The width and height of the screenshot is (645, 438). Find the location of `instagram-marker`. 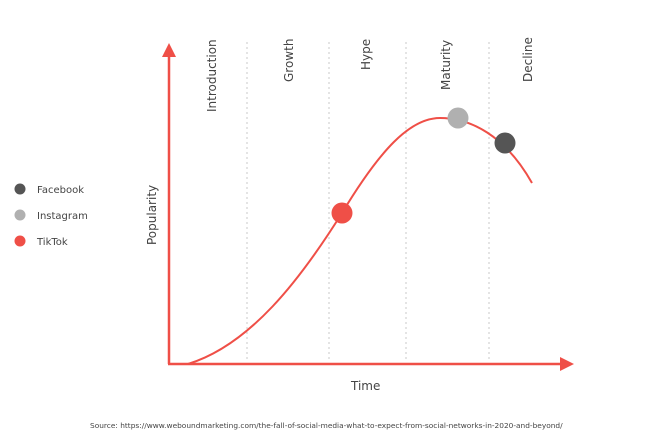

instagram-marker is located at coordinates (458, 118).